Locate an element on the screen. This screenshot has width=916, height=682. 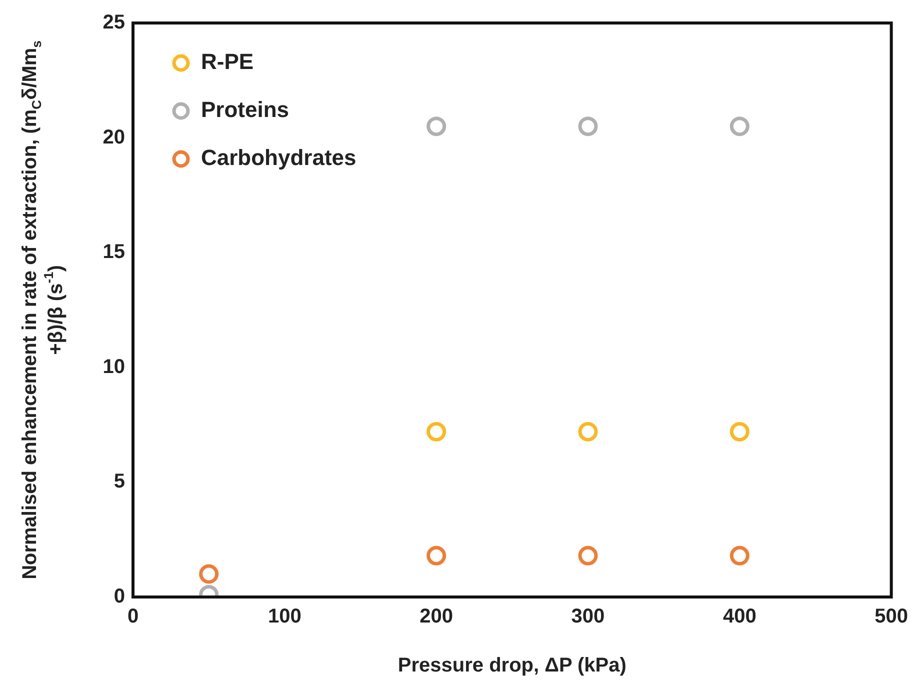
legend-label: R-PE is located at coordinates (227, 61).